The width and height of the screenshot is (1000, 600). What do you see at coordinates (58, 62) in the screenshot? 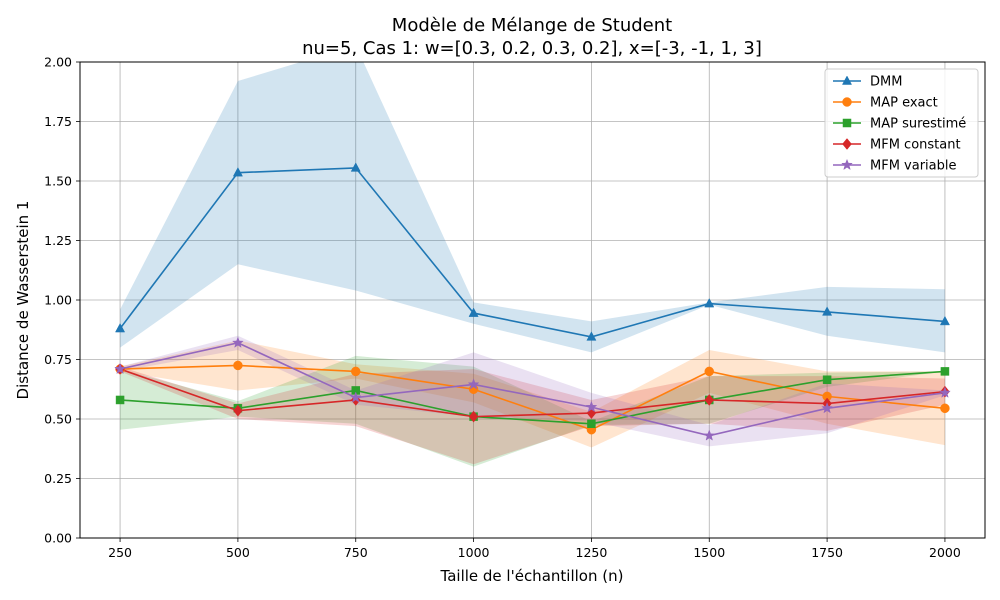
I see `y-tick-label: 2.00` at bounding box center [58, 62].